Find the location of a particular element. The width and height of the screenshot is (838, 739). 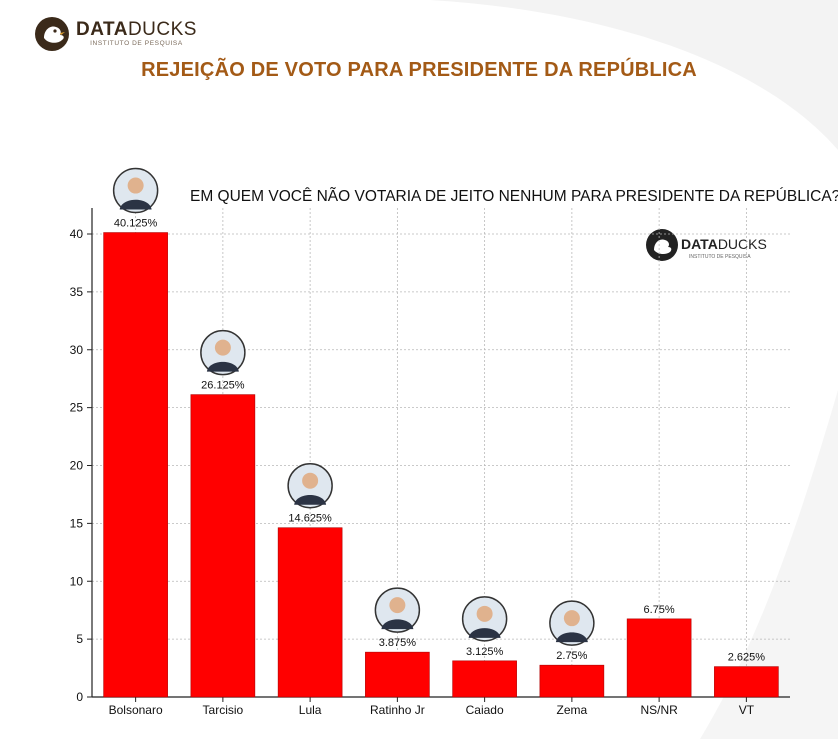

x-tick-label: NS/NR is located at coordinates (659, 710).